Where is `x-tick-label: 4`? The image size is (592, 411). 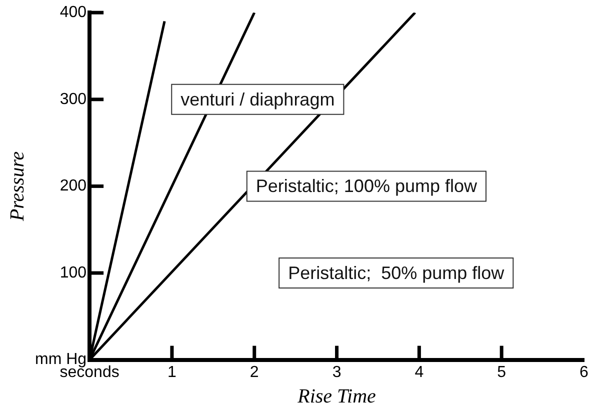 x-tick-label: 4 is located at coordinates (419, 372).